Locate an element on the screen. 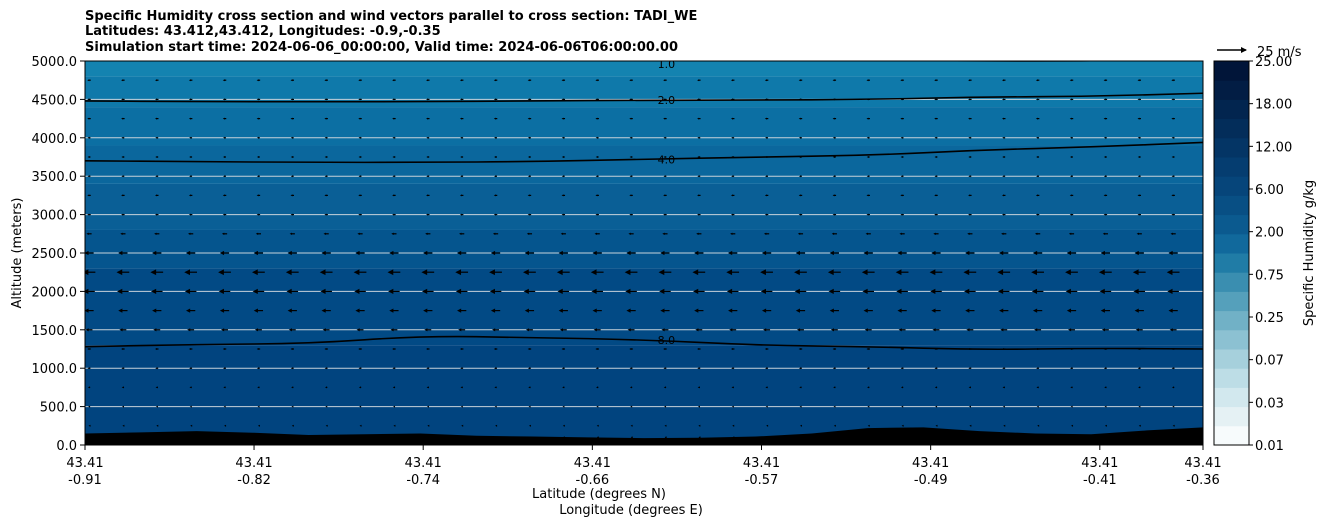  x-tick-label-lon: -0.74 is located at coordinates (423, 480).